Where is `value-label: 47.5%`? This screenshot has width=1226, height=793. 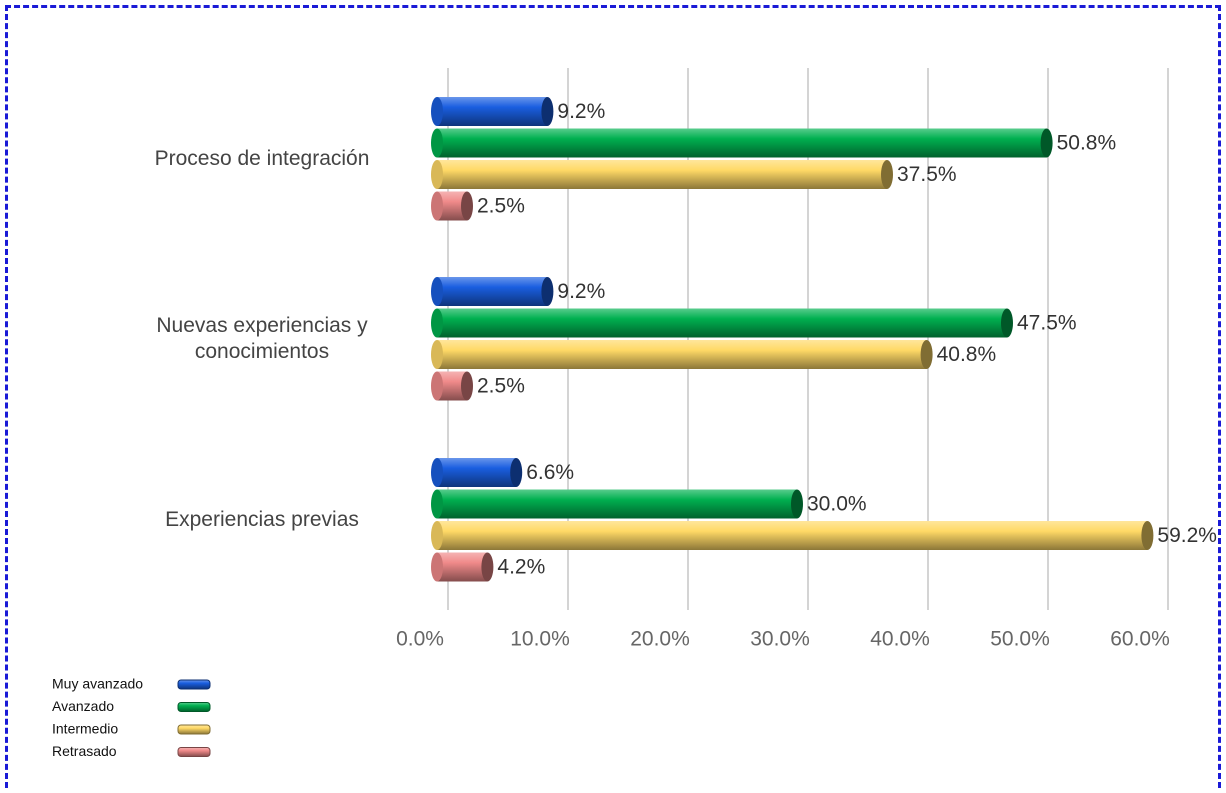 value-label: 47.5% is located at coordinates (1047, 323).